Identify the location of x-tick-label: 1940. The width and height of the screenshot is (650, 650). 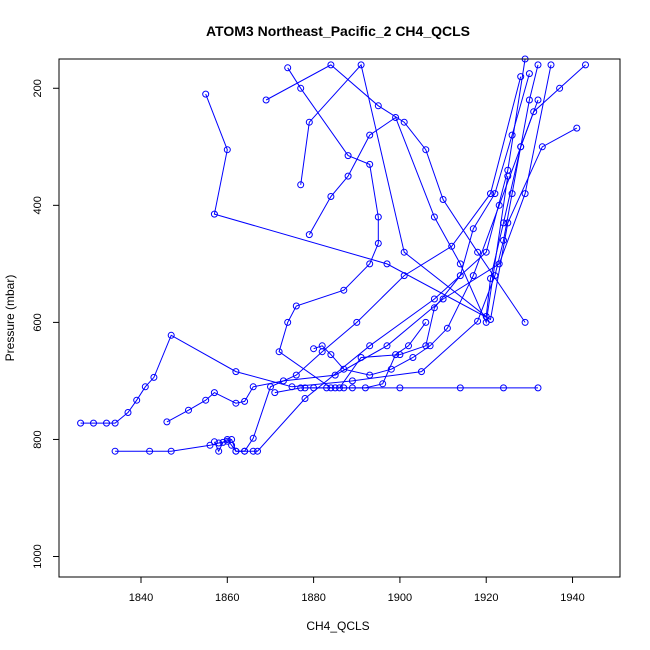
(572, 598).